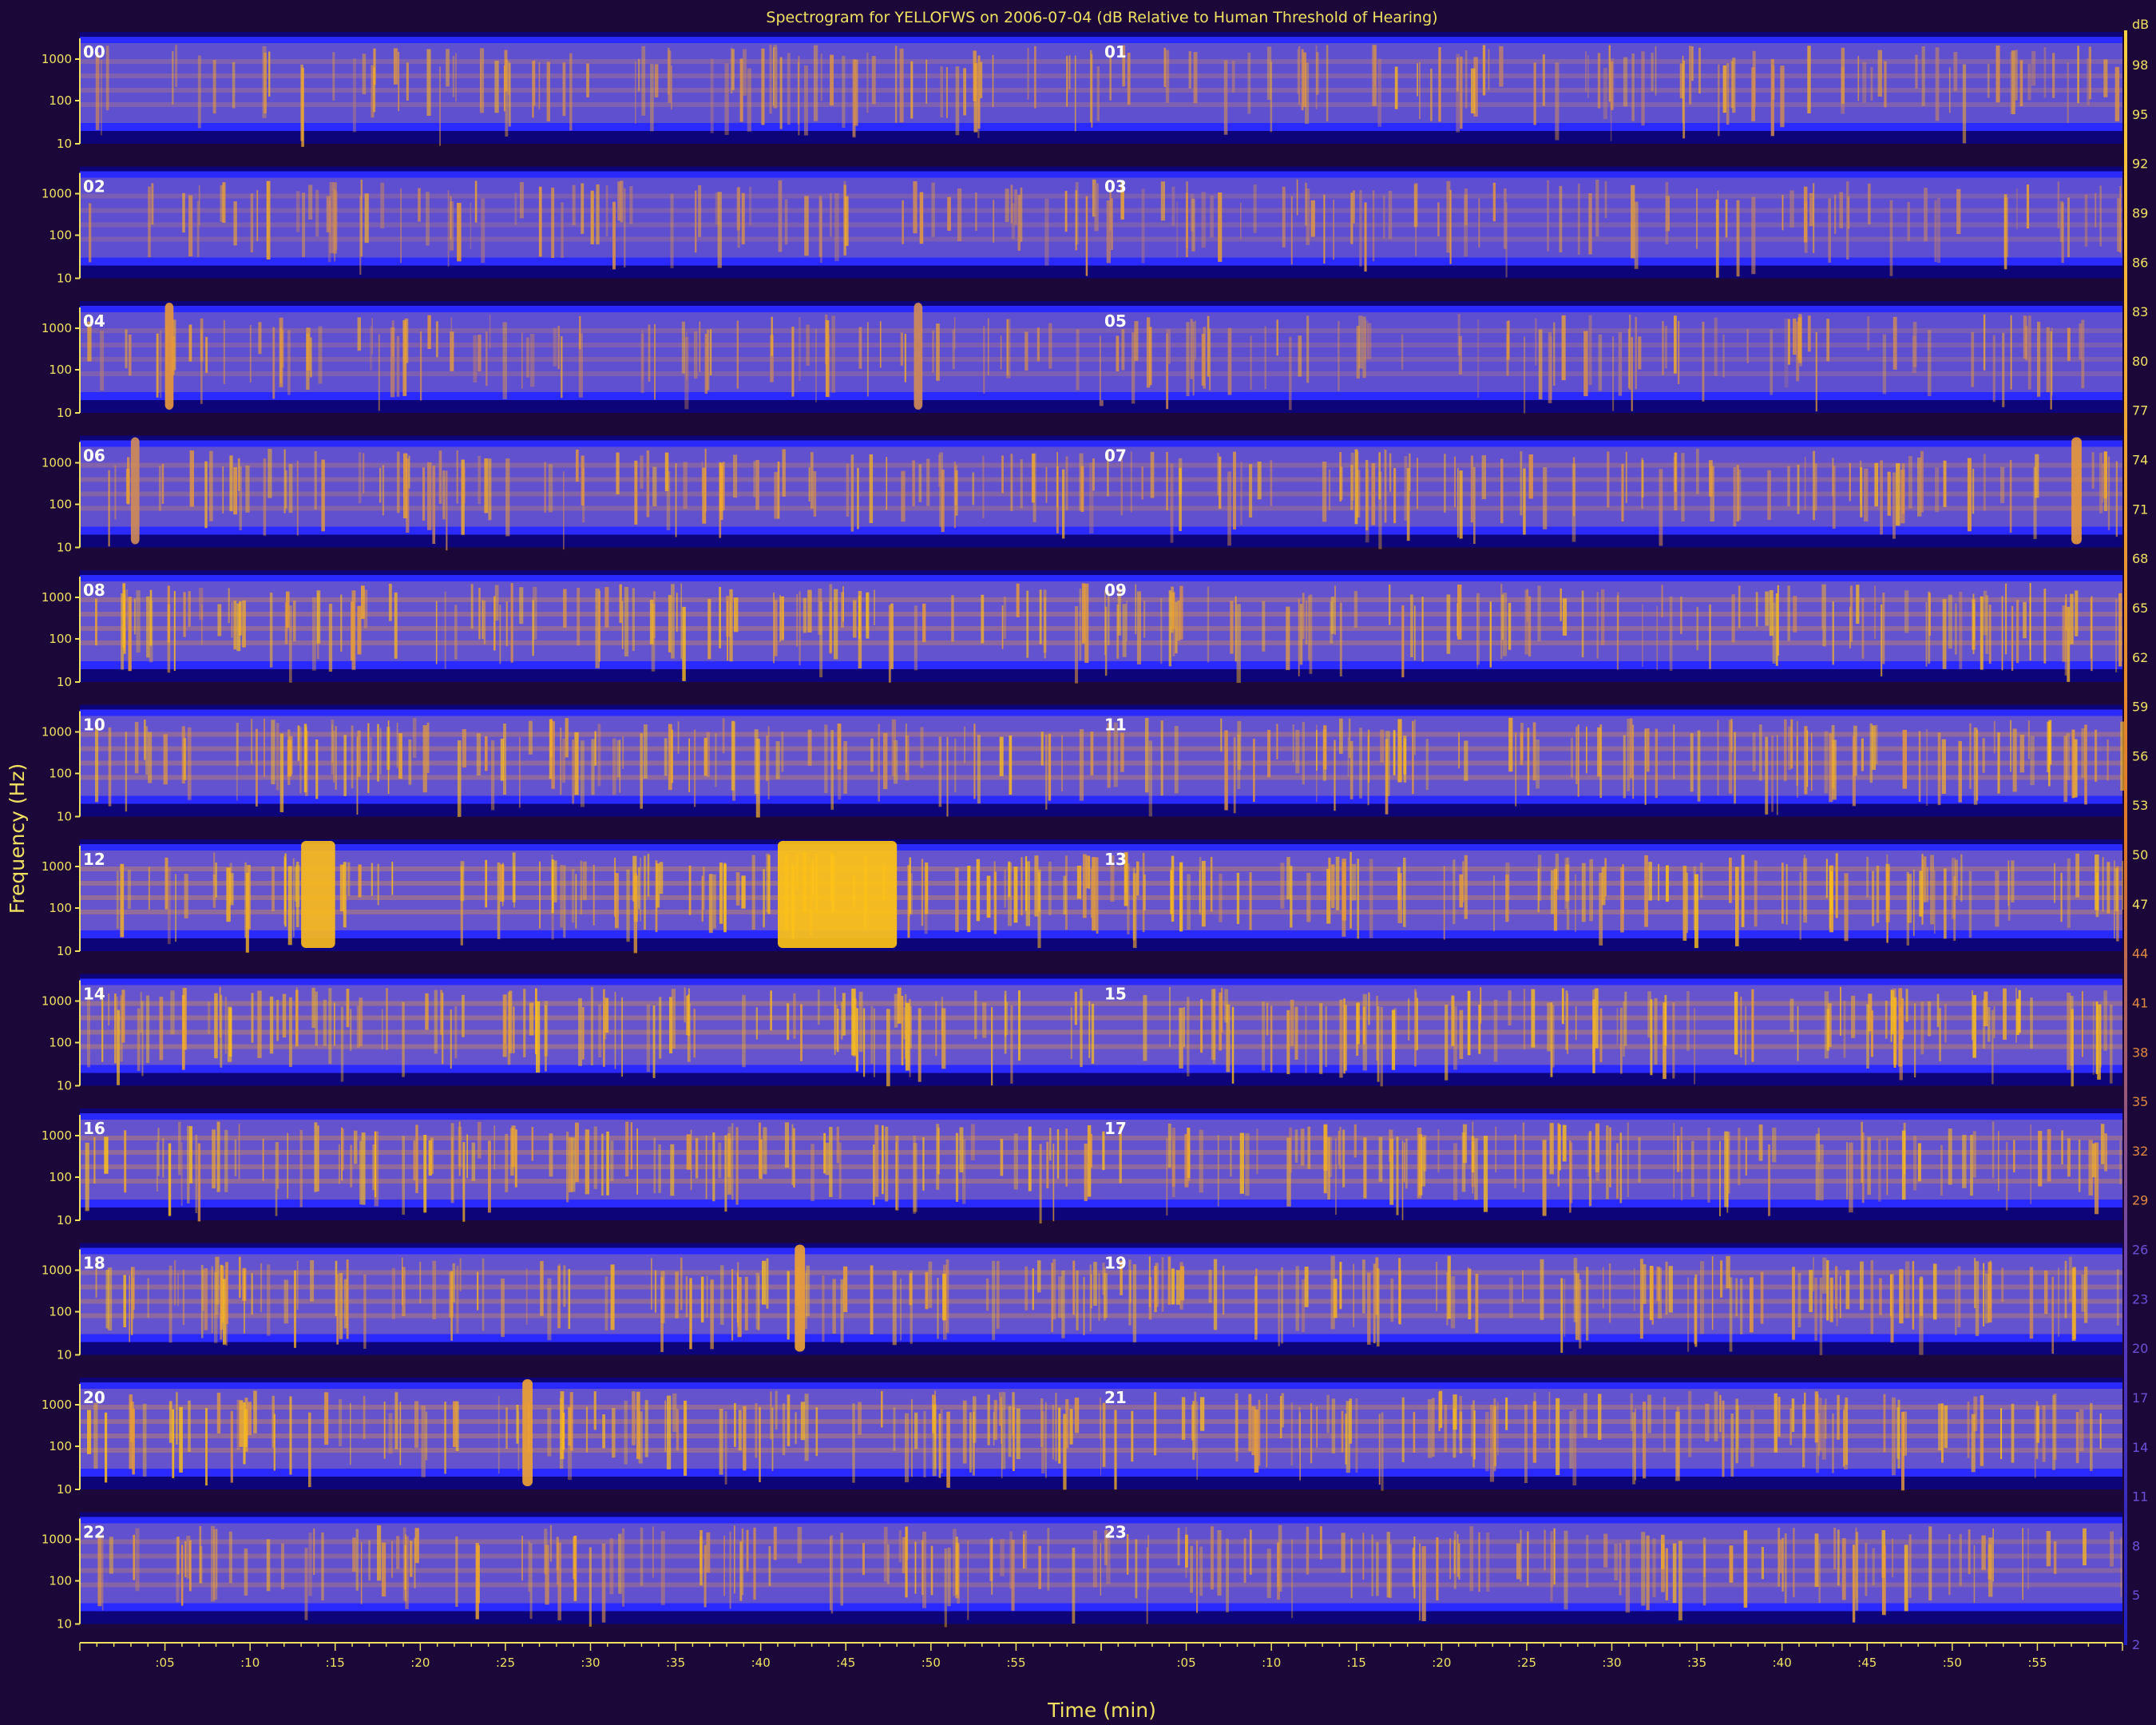 Image resolution: width=2156 pixels, height=1725 pixels. What do you see at coordinates (2140, 312) in the screenshot?
I see `colorbar-tick-label: 83` at bounding box center [2140, 312].